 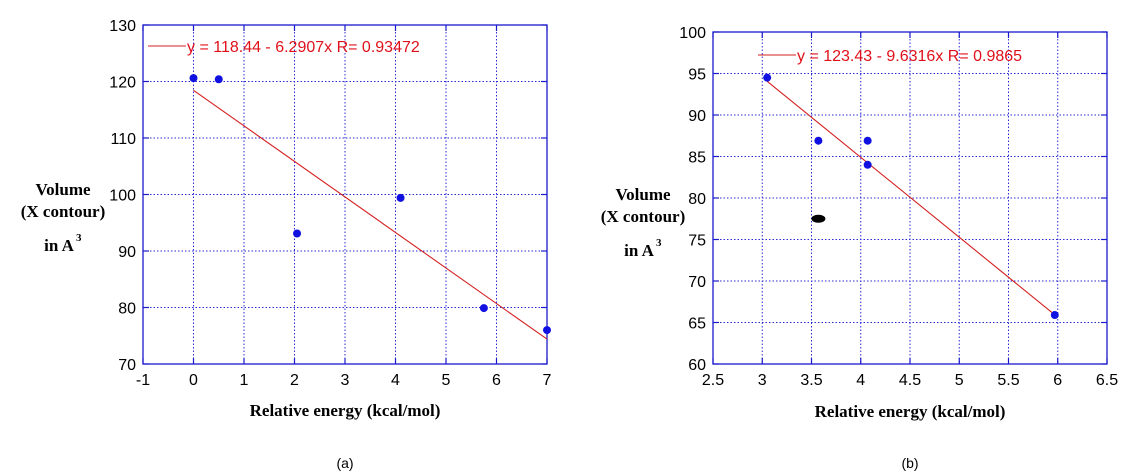 What do you see at coordinates (697, 158) in the screenshot?
I see `y-tick-label: 85` at bounding box center [697, 158].